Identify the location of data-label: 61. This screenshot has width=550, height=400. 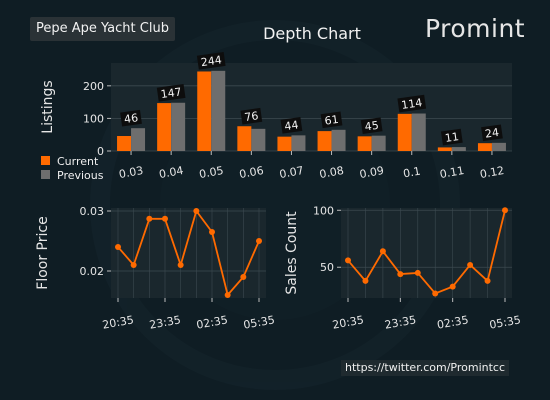
(332, 120).